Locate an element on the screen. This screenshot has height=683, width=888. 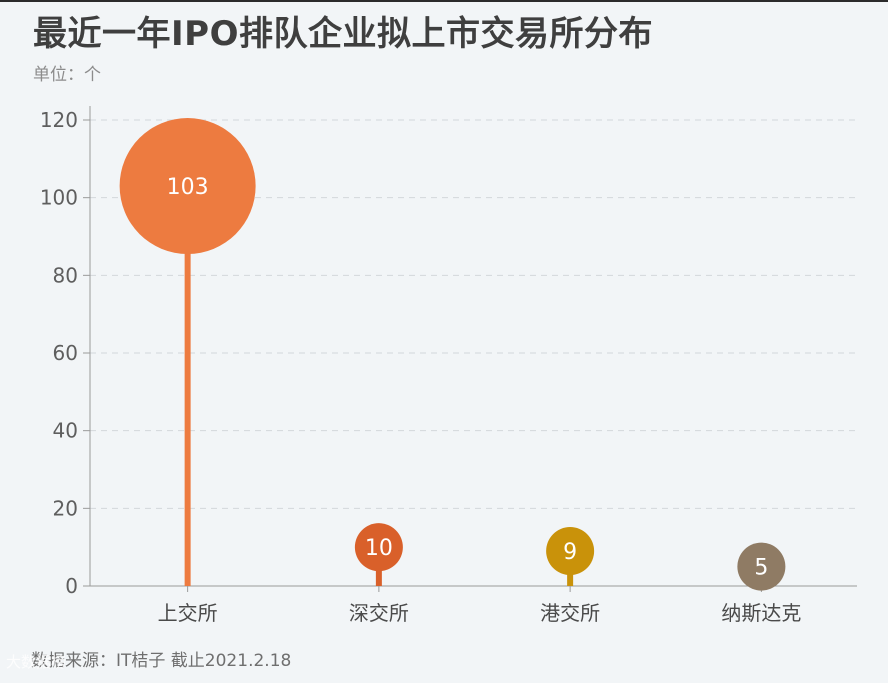
category-label: 上交所 is located at coordinates (188, 613).